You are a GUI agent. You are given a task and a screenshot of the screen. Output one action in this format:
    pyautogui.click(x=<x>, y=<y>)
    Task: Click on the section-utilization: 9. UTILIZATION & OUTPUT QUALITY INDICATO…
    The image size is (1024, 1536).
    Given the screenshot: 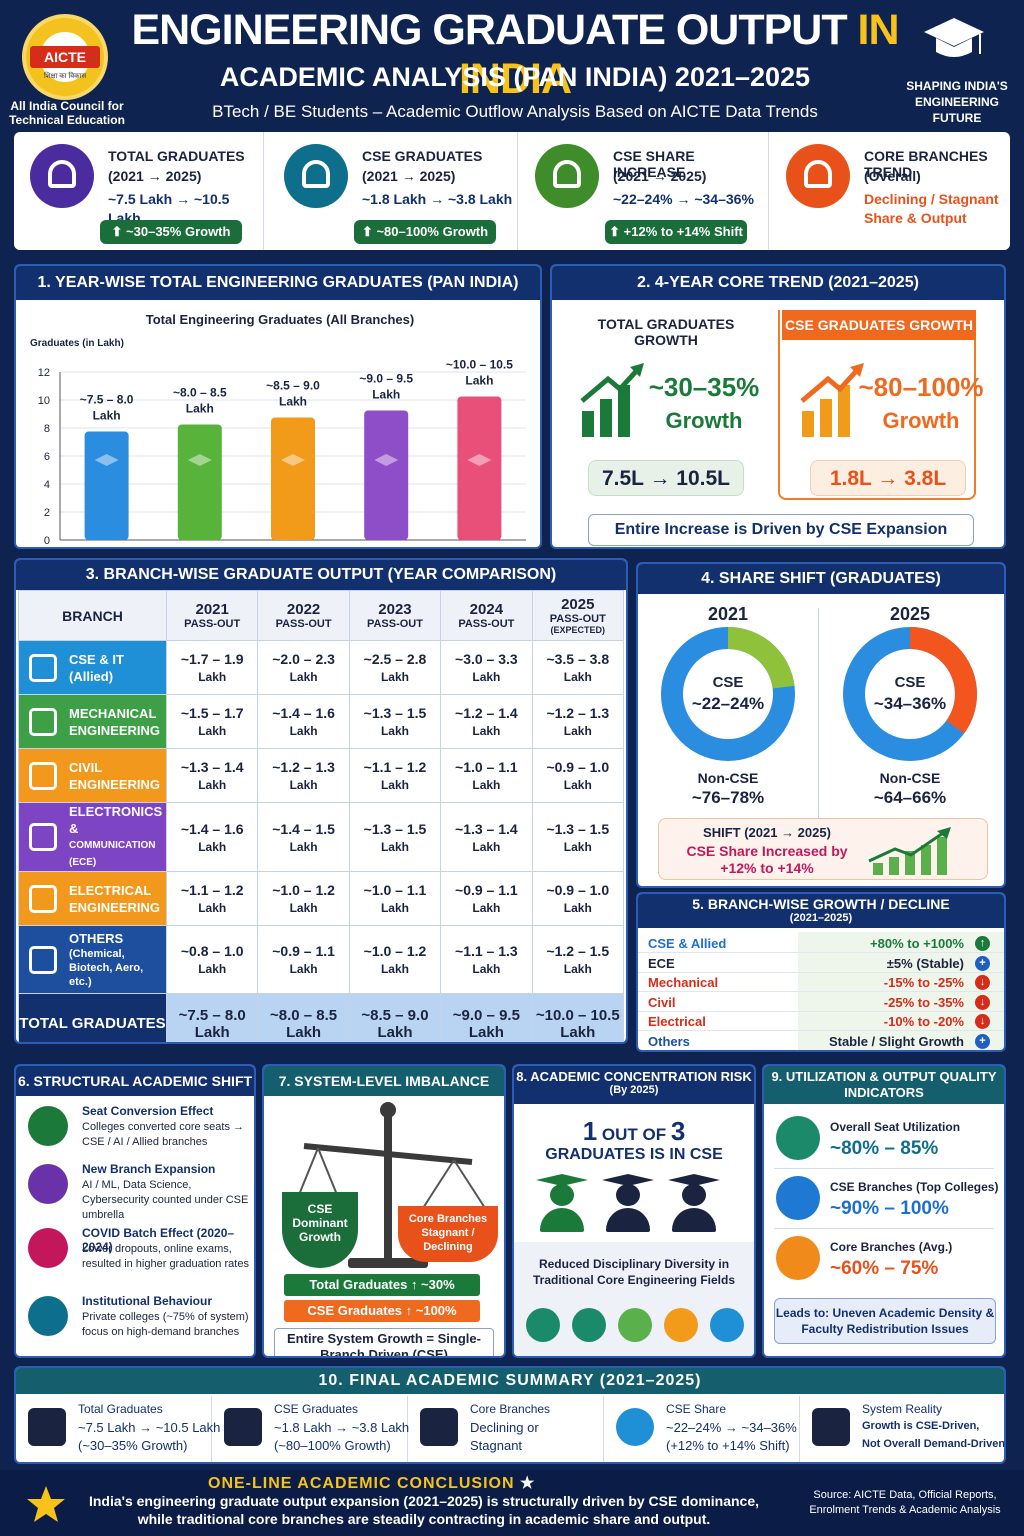 What is the action you would take?
    pyautogui.click(x=884, y=1211)
    